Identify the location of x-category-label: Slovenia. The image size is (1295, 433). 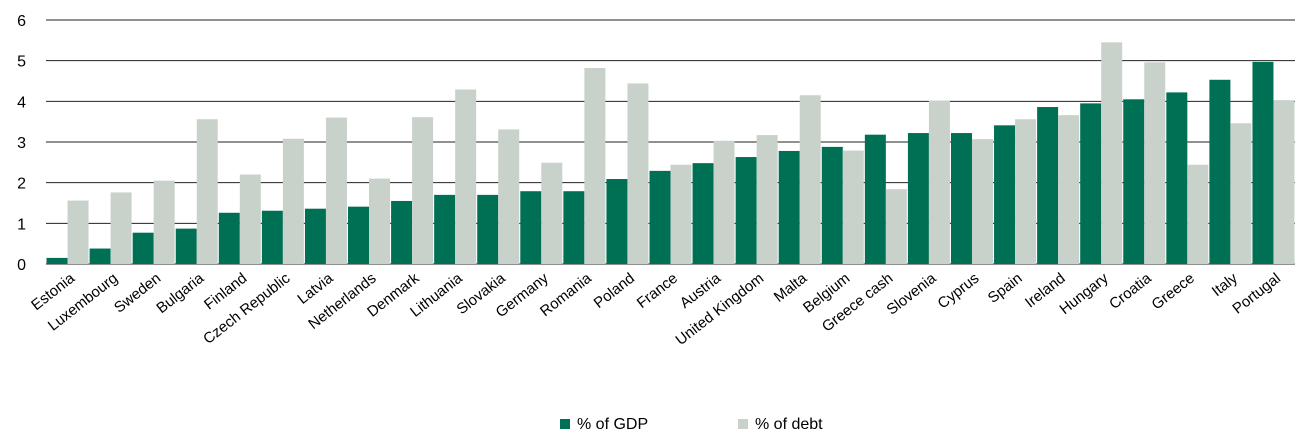
(912, 293).